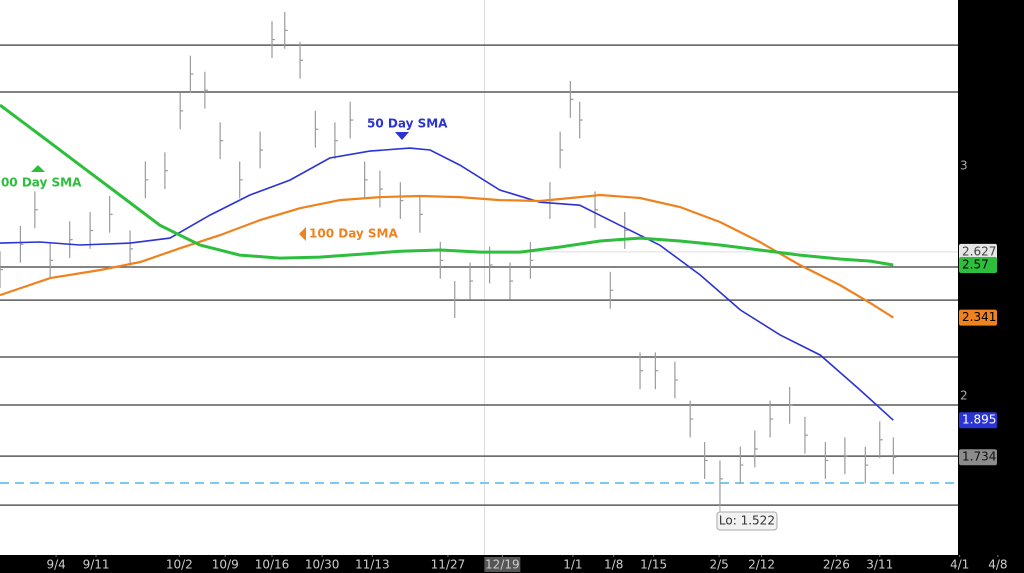 The width and height of the screenshot is (1024, 573). I want to click on low-annotation-box, so click(747, 521).